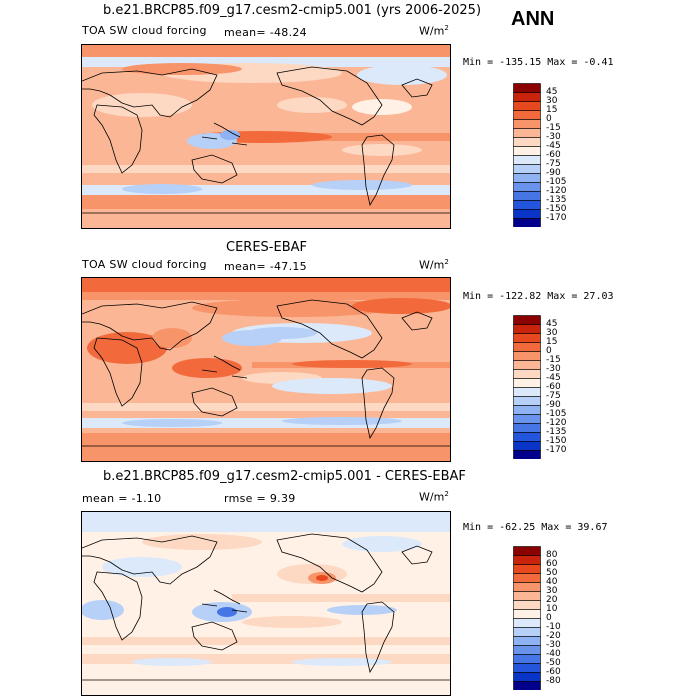 This screenshot has height=700, width=700. Describe the element at coordinates (556, 431) in the screenshot. I see `colorbar-tick-label: -135` at that location.